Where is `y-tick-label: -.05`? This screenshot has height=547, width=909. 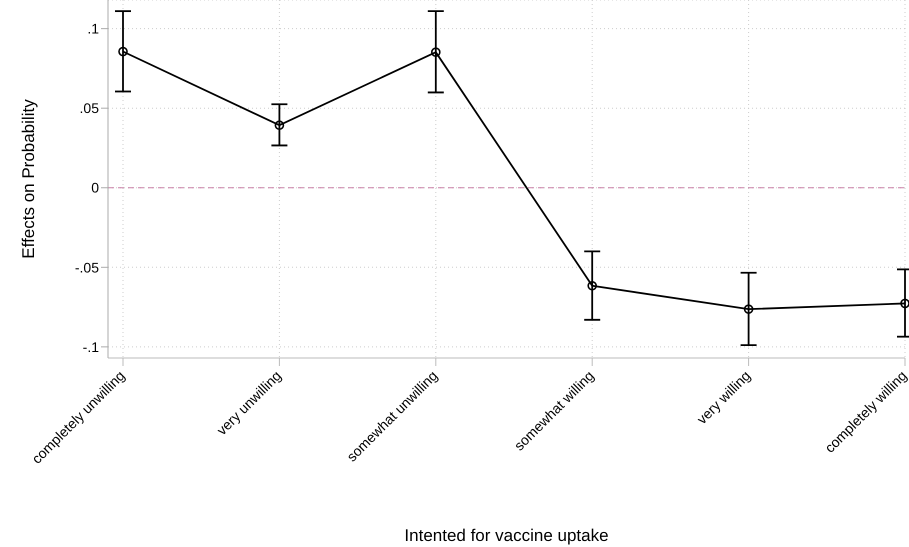
y-tick-label: -.05 is located at coordinates (87, 267).